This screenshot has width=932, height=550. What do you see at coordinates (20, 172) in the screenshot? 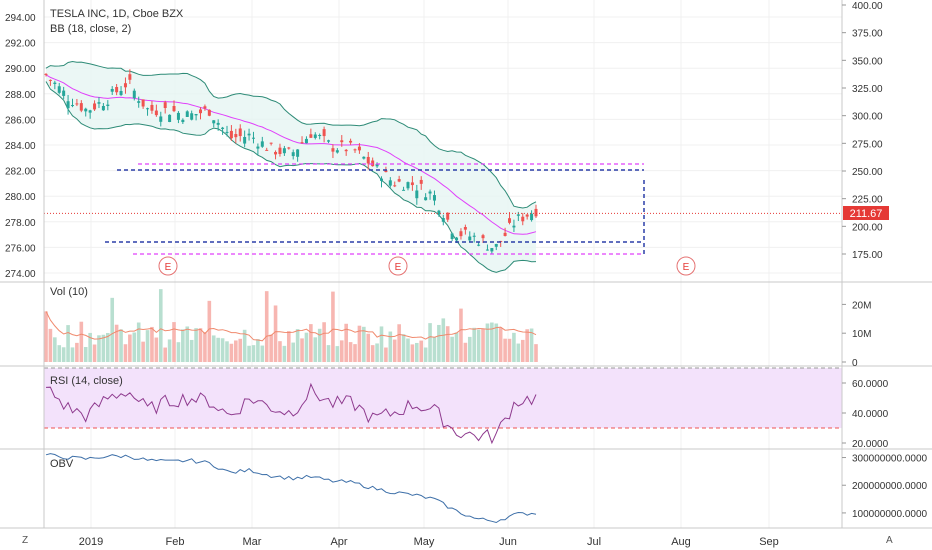
I see `left-price-tick-label: 282.00` at bounding box center [20, 172].